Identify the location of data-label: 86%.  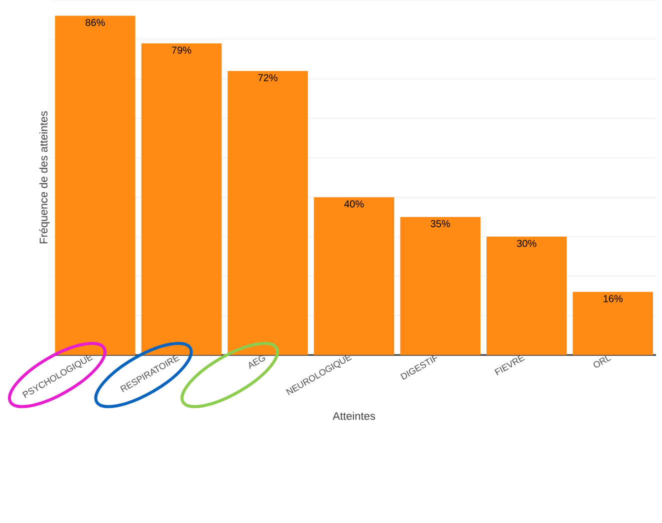
(95, 22).